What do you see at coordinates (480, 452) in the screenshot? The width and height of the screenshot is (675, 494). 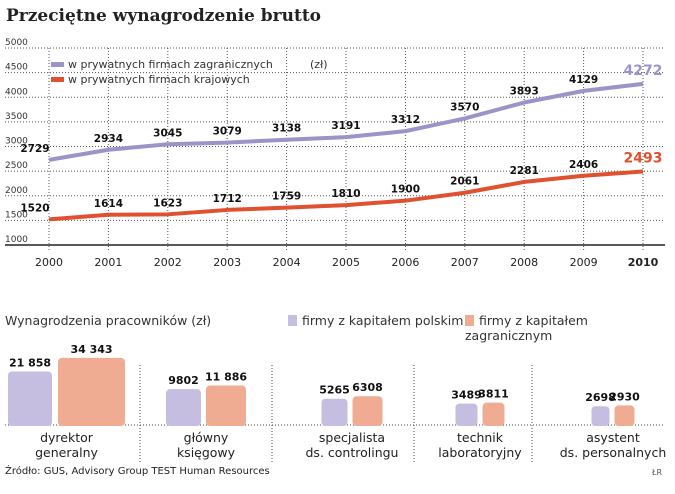 I see `category-label: laboratoryjny` at bounding box center [480, 452].